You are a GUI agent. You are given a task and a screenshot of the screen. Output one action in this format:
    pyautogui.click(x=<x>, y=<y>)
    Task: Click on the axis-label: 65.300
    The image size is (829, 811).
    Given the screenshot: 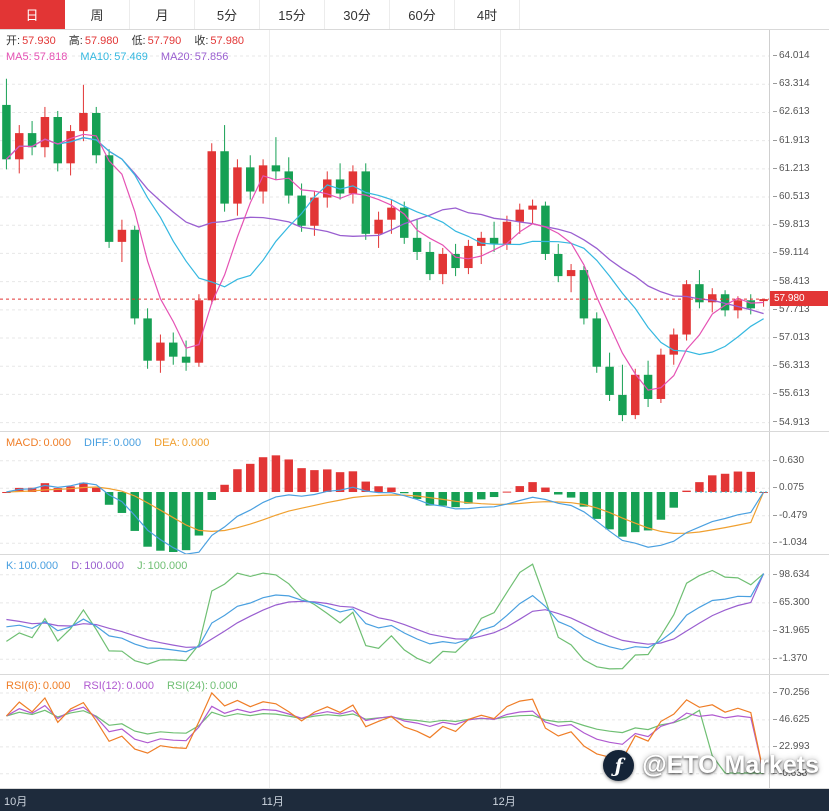 What is the action you would take?
    pyautogui.click(x=791, y=602)
    